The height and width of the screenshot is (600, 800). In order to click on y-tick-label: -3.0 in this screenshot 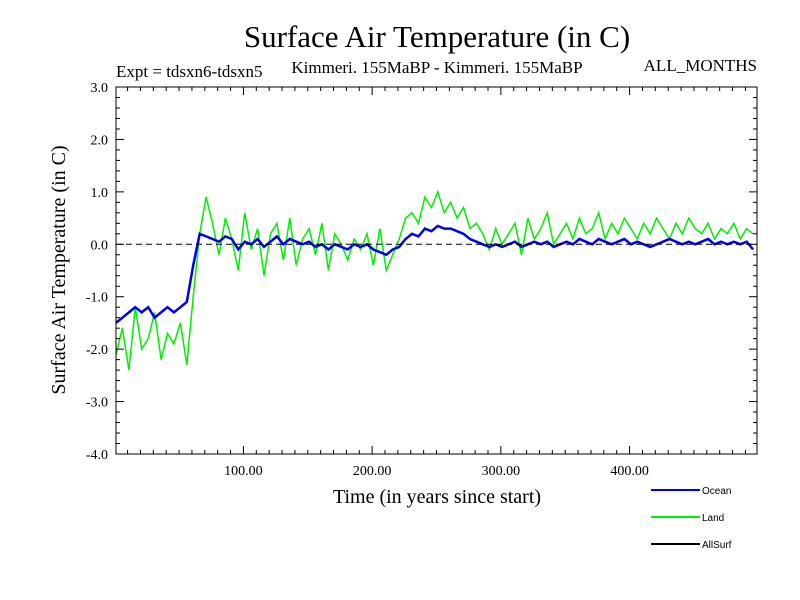, I will do `click(97, 403)`.